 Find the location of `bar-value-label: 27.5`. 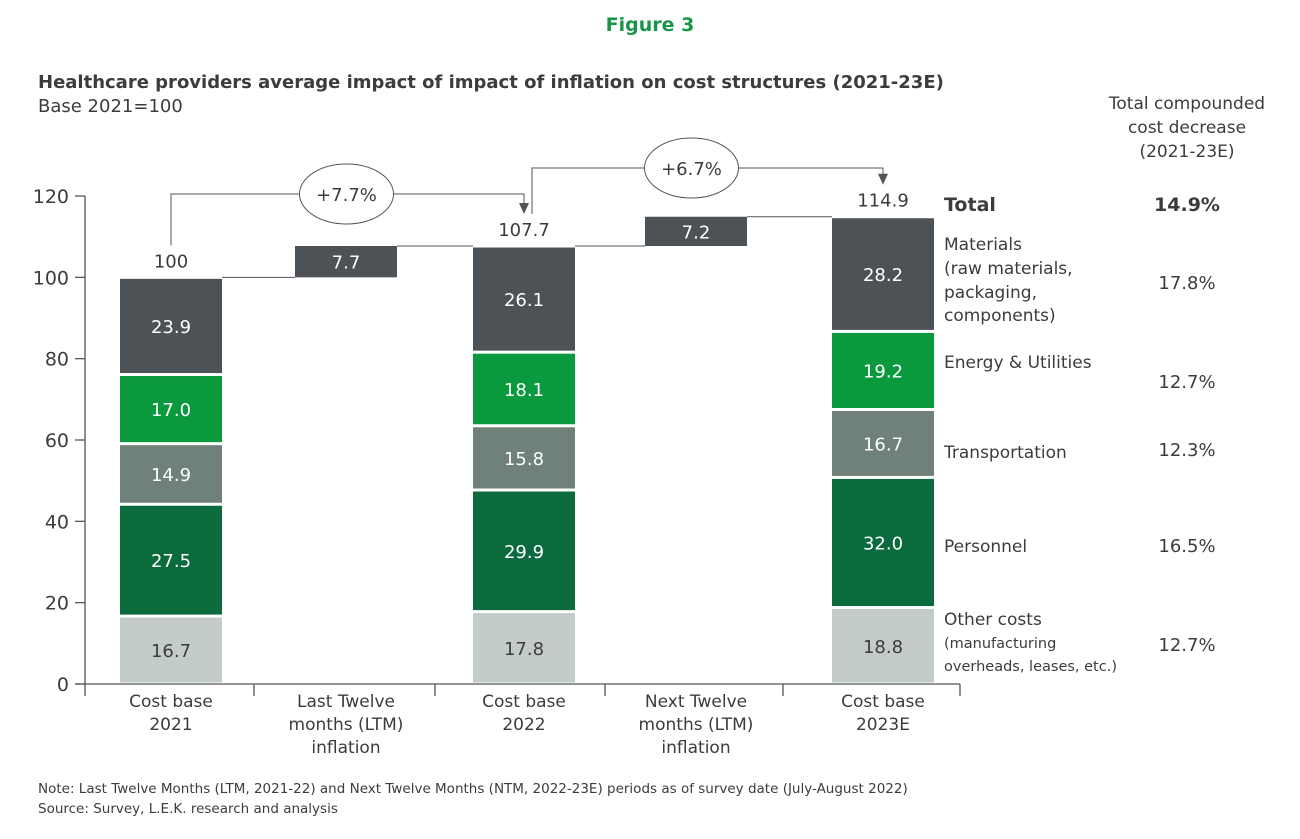

bar-value-label: 27.5 is located at coordinates (171, 561).